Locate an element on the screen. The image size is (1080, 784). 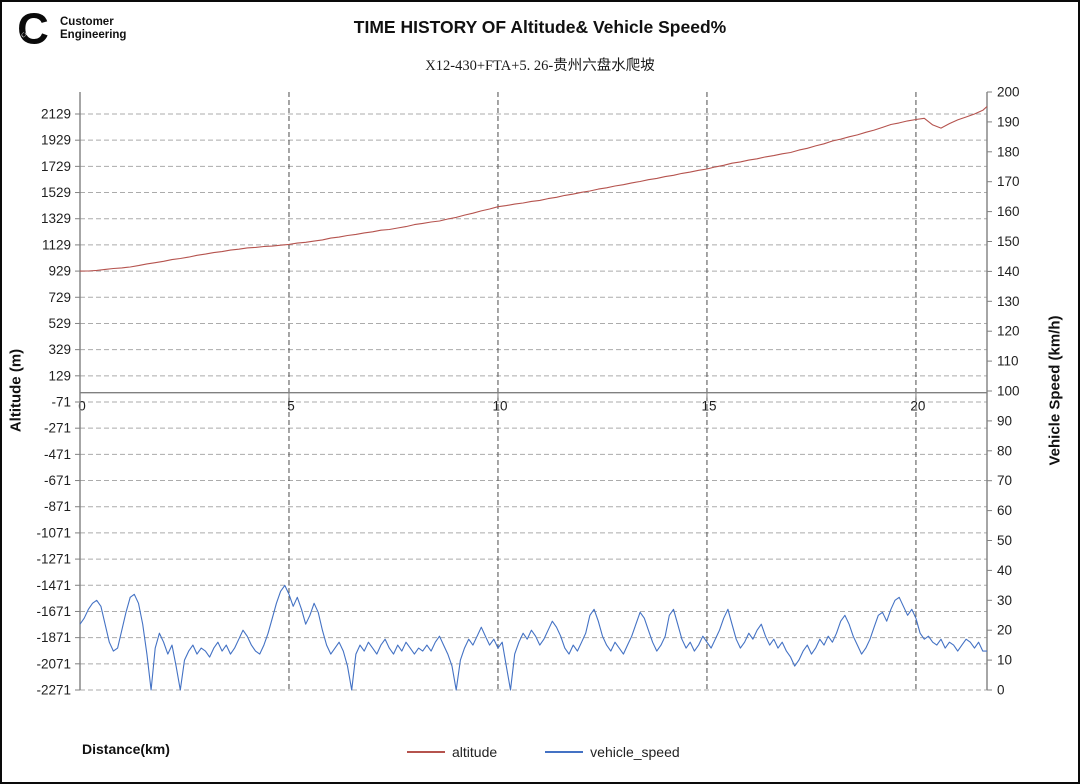
right-axis-tick-label: 70 is located at coordinates (1004, 480).